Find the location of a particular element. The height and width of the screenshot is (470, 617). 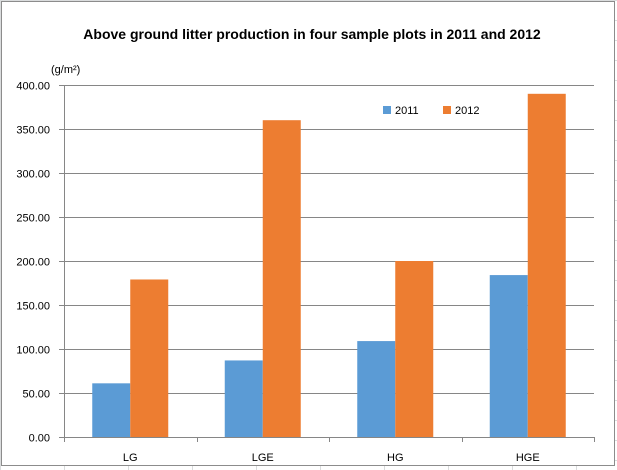

y-axis-unit-label: (g/m²) is located at coordinates (65, 70).